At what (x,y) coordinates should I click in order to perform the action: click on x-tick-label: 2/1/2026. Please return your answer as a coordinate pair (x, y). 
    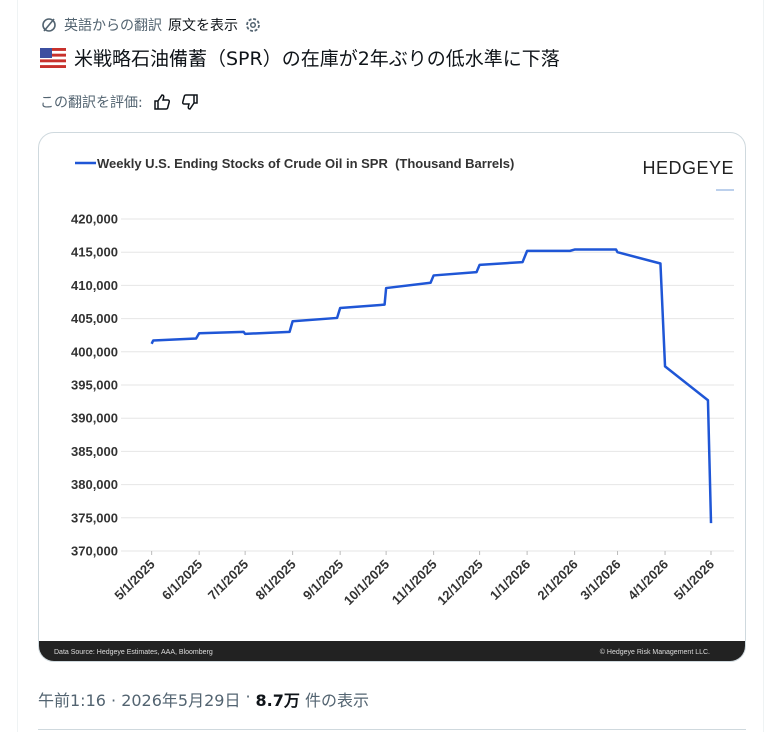
    Looking at the image, I should click on (557, 580).